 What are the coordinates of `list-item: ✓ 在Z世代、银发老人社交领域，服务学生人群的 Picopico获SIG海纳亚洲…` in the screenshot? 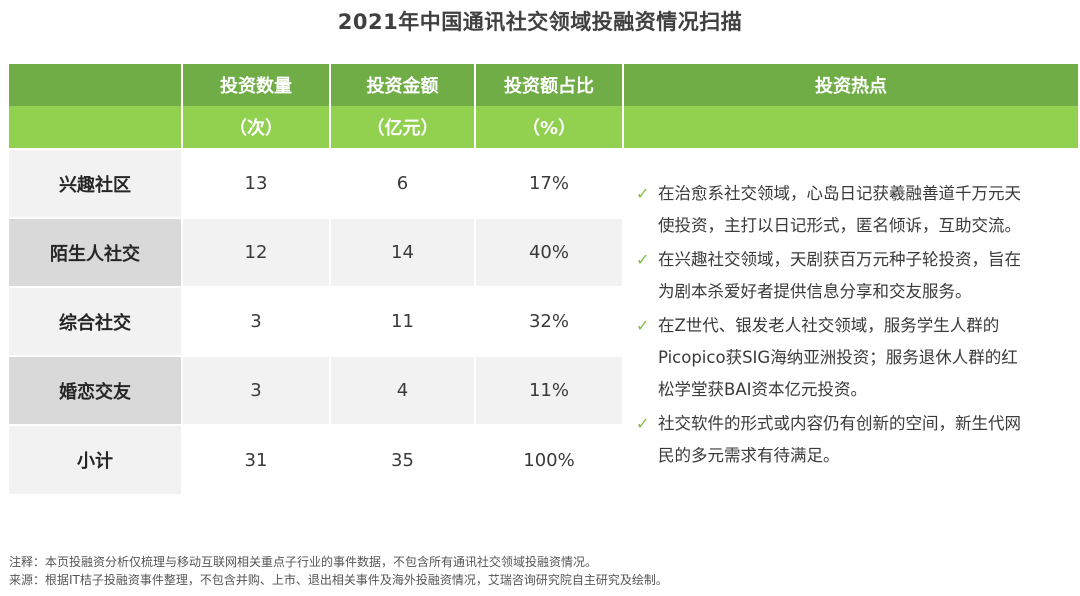 It's located at (852, 358).